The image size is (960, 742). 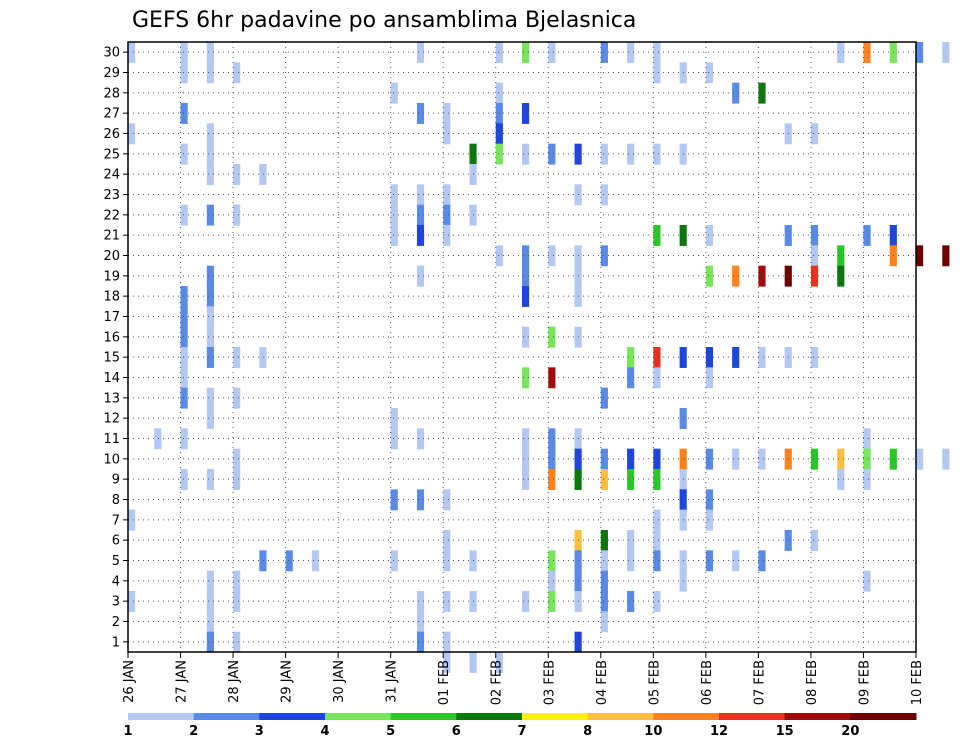 What do you see at coordinates (116, 541) in the screenshot?
I see `y-tick-label: 6` at bounding box center [116, 541].